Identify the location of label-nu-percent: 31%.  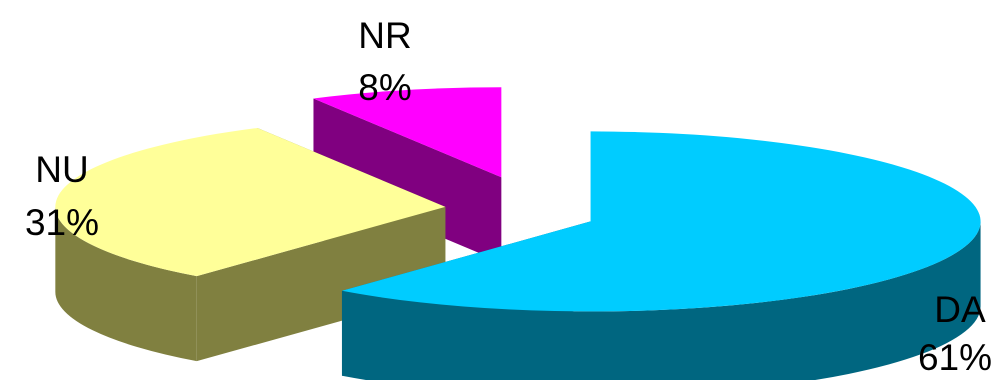
(62, 222).